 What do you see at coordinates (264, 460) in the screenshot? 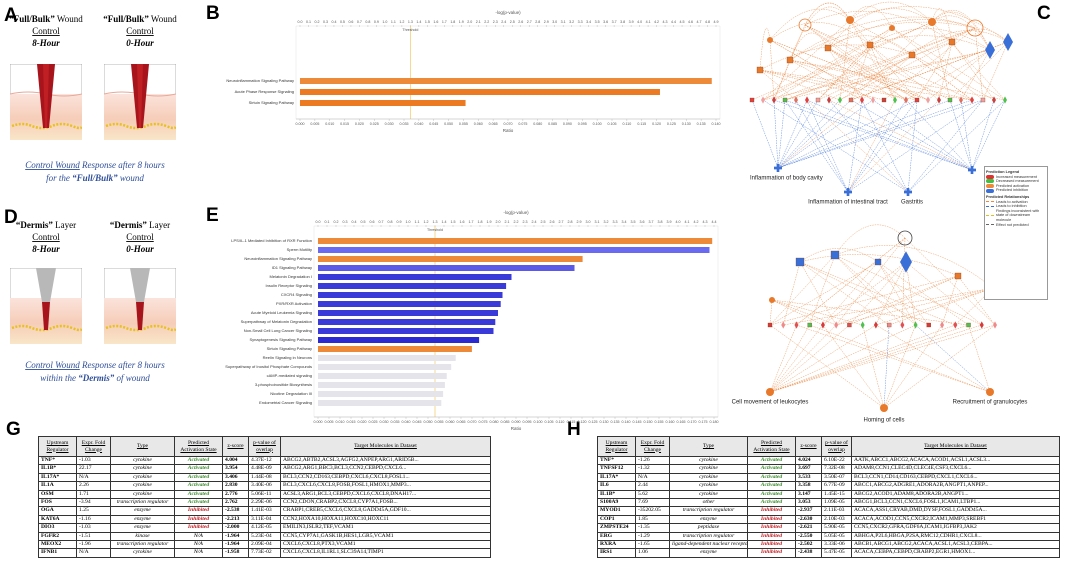
I see `table-cell: 4.37E-12` at bounding box center [264, 460].